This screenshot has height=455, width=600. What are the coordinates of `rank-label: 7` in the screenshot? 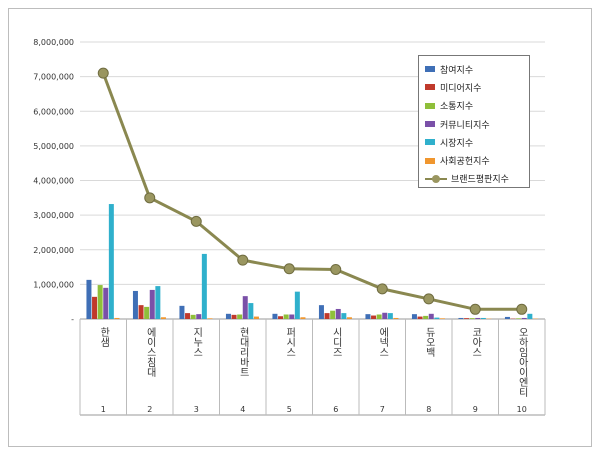 It's located at (382, 409).